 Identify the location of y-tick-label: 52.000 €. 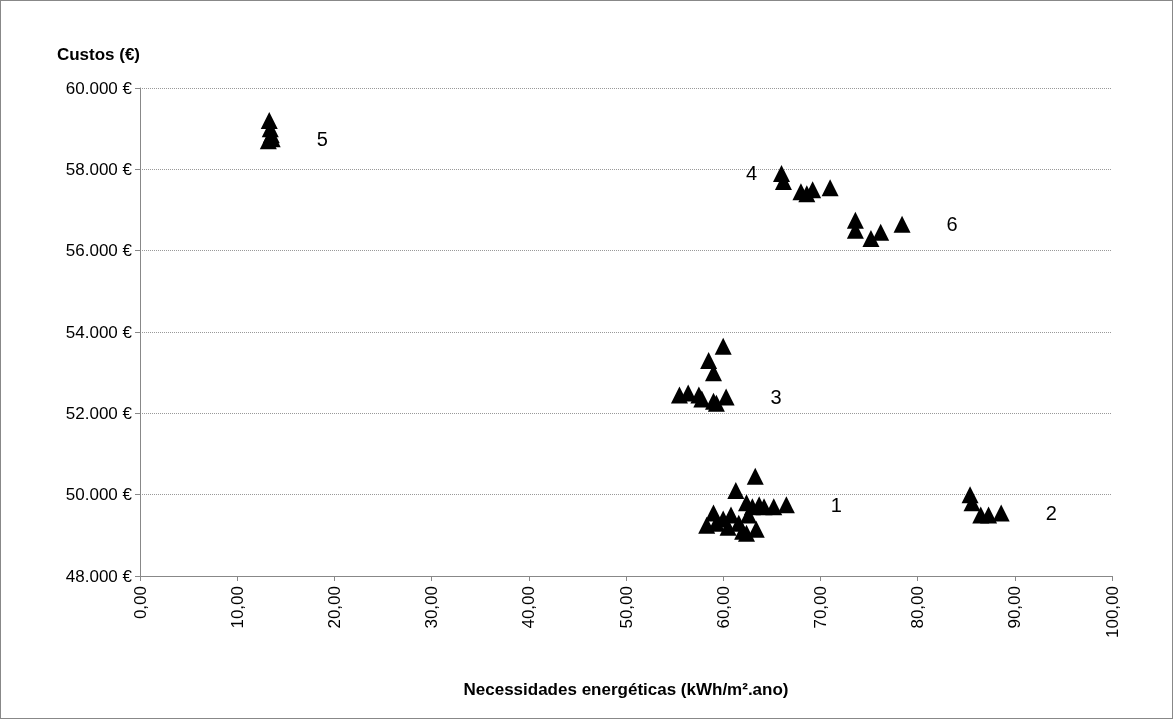
(99, 413).